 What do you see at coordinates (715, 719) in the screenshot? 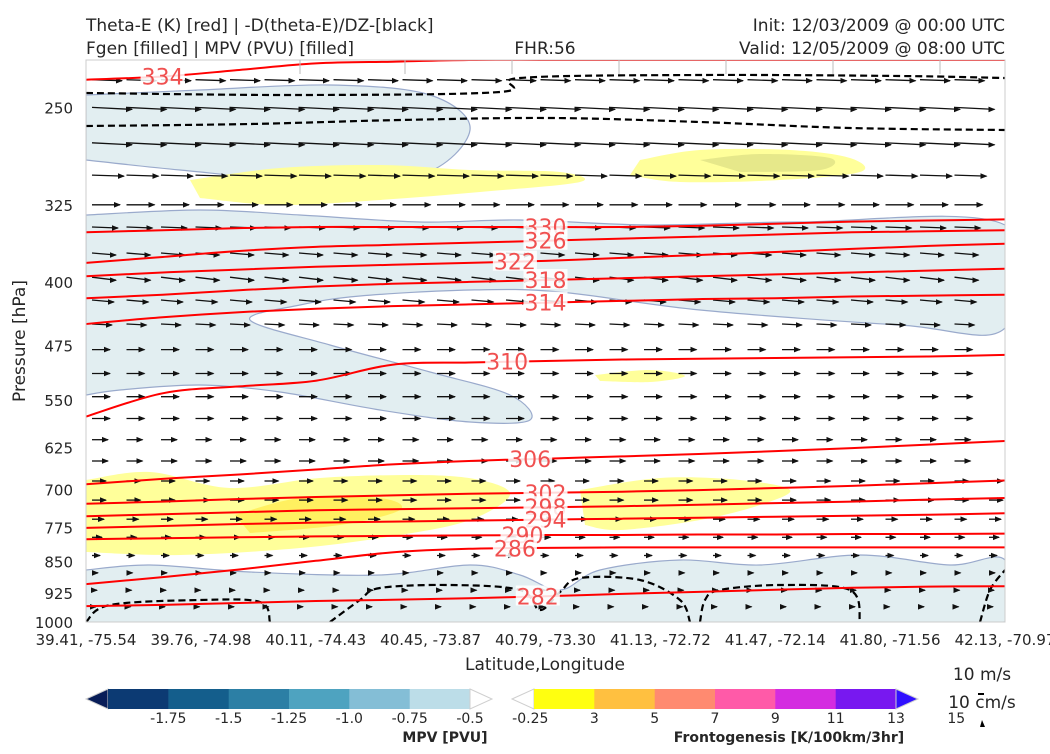
I see `fgen-colorbar-tick: 7` at bounding box center [715, 719].